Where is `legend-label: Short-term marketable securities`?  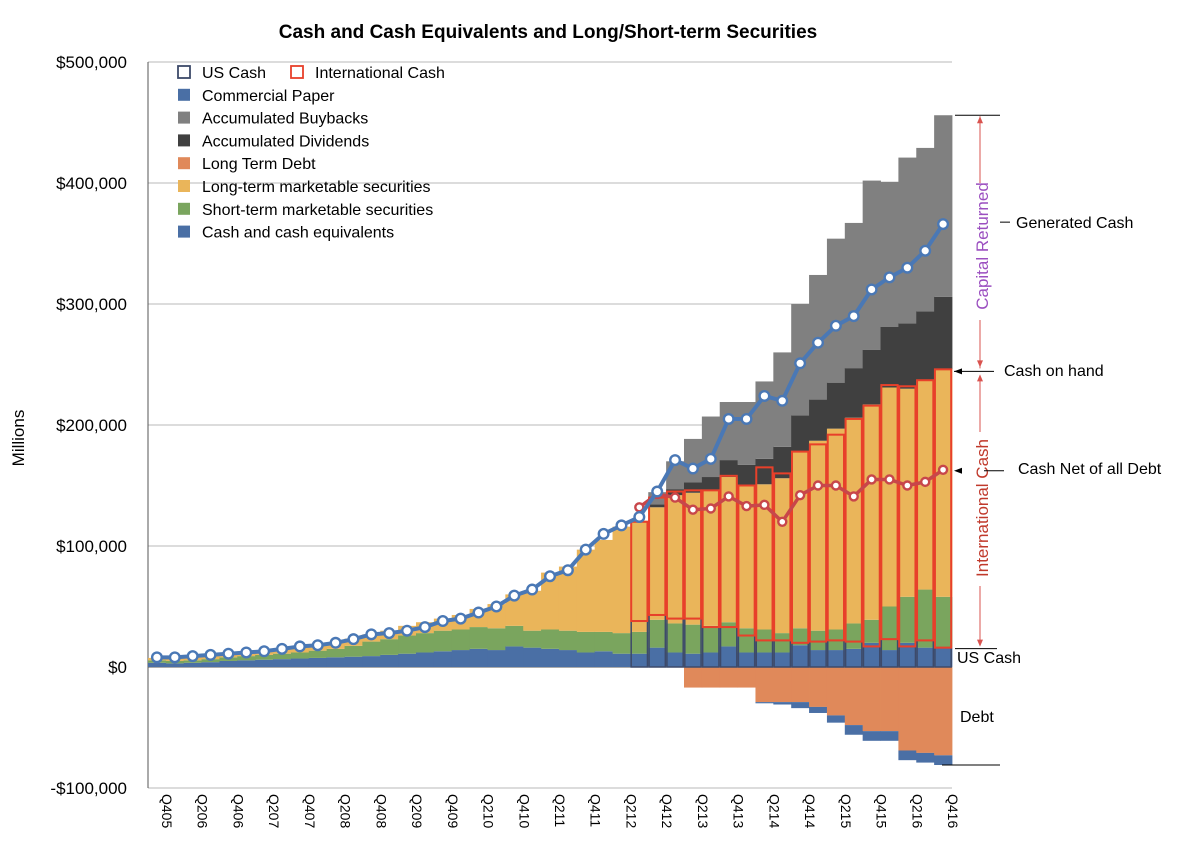
legend-label: Short-term marketable securities is located at coordinates (317, 210).